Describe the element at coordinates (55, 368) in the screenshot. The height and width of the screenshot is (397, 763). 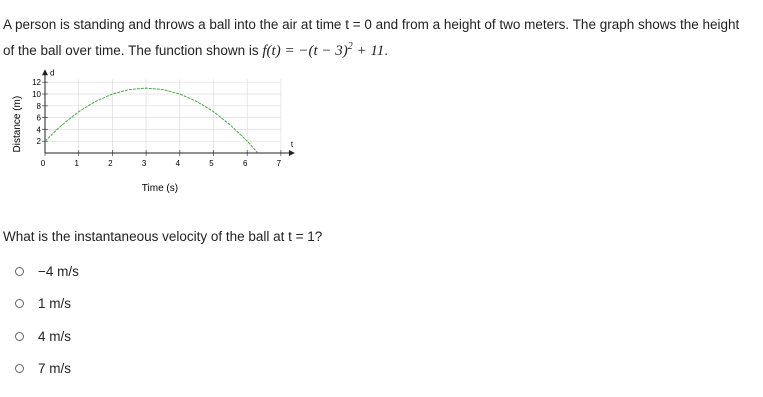
I see `option-label: 7 m/s` at that location.